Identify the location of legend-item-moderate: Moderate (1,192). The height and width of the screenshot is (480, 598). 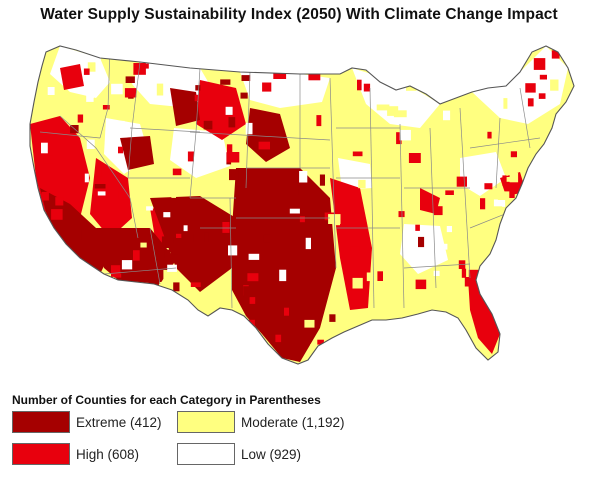
(261, 422).